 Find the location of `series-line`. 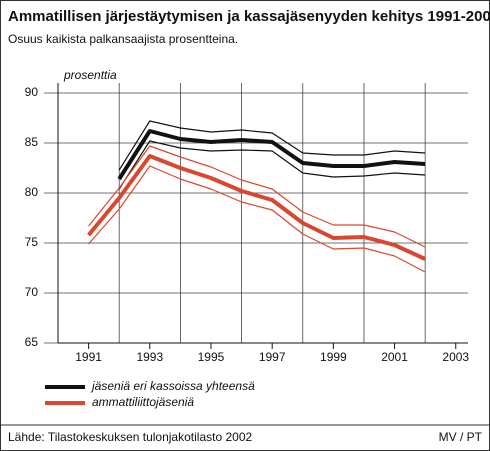

series-line is located at coordinates (271, 155).